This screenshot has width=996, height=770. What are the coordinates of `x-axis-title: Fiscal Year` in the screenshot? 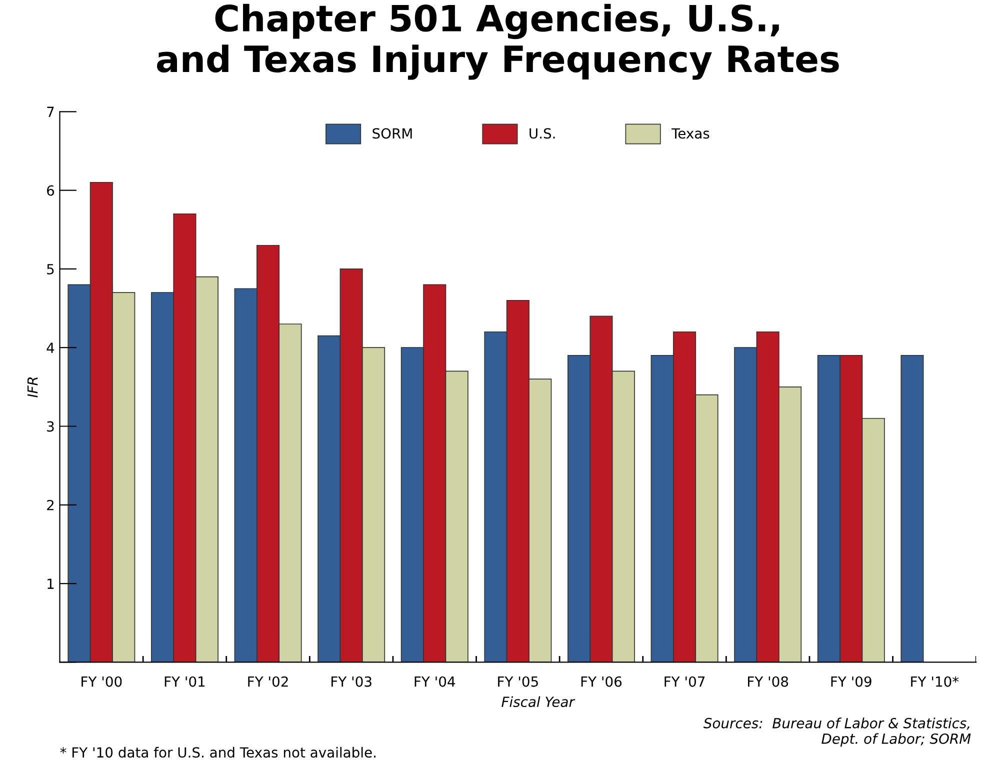 It's located at (539, 702).